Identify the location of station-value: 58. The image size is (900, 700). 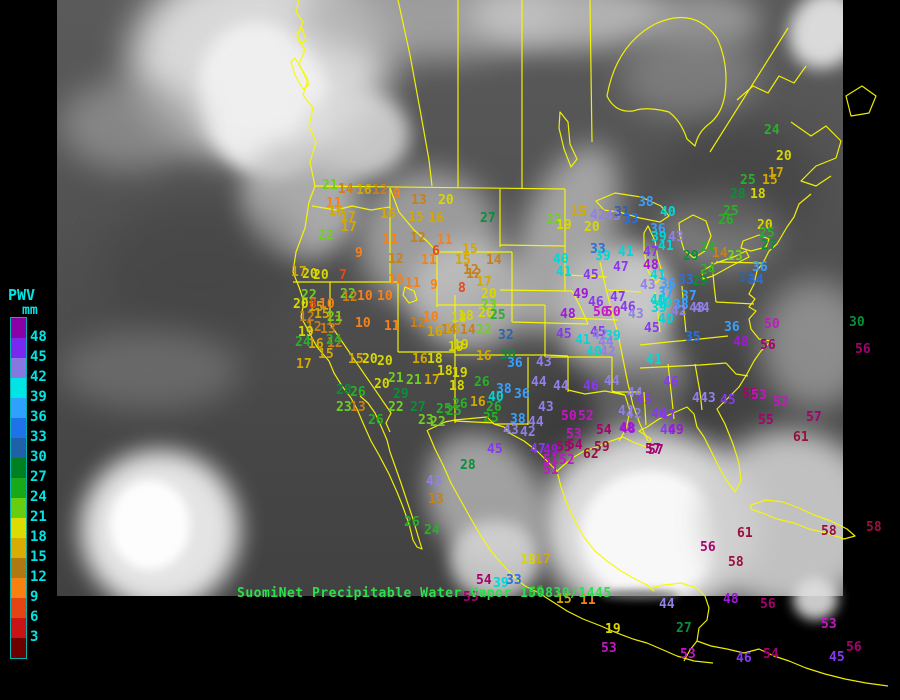
(736, 562).